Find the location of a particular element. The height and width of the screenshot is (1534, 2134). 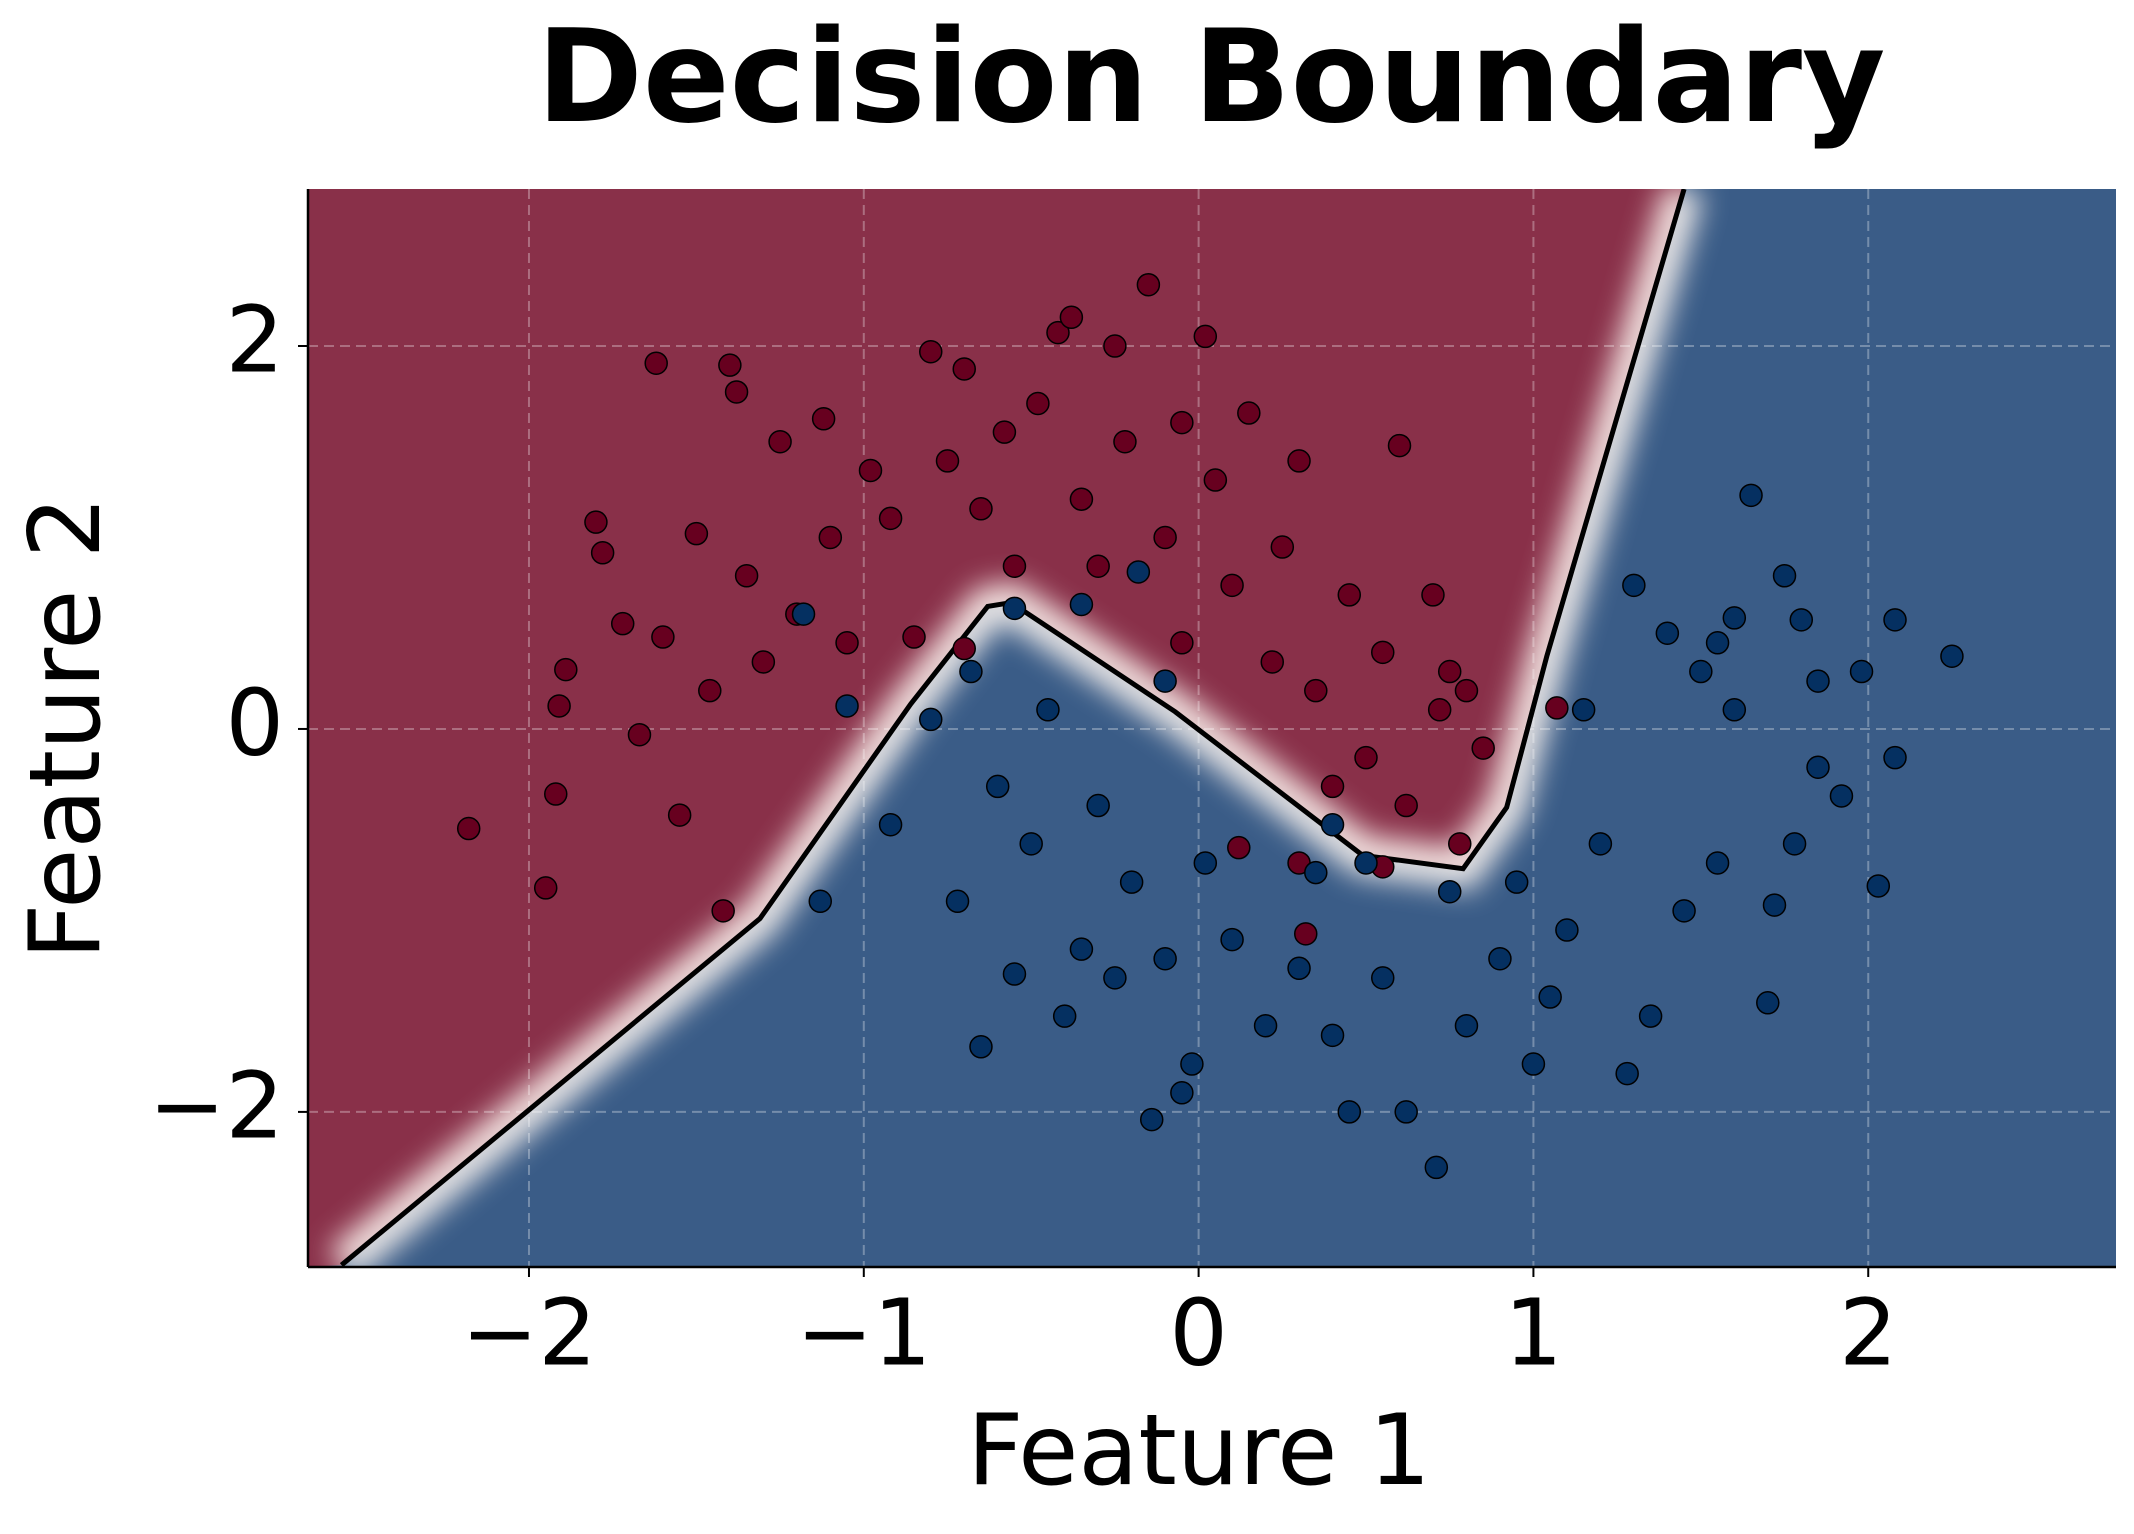

y-tick-label: −2 is located at coordinates (216, 1105).